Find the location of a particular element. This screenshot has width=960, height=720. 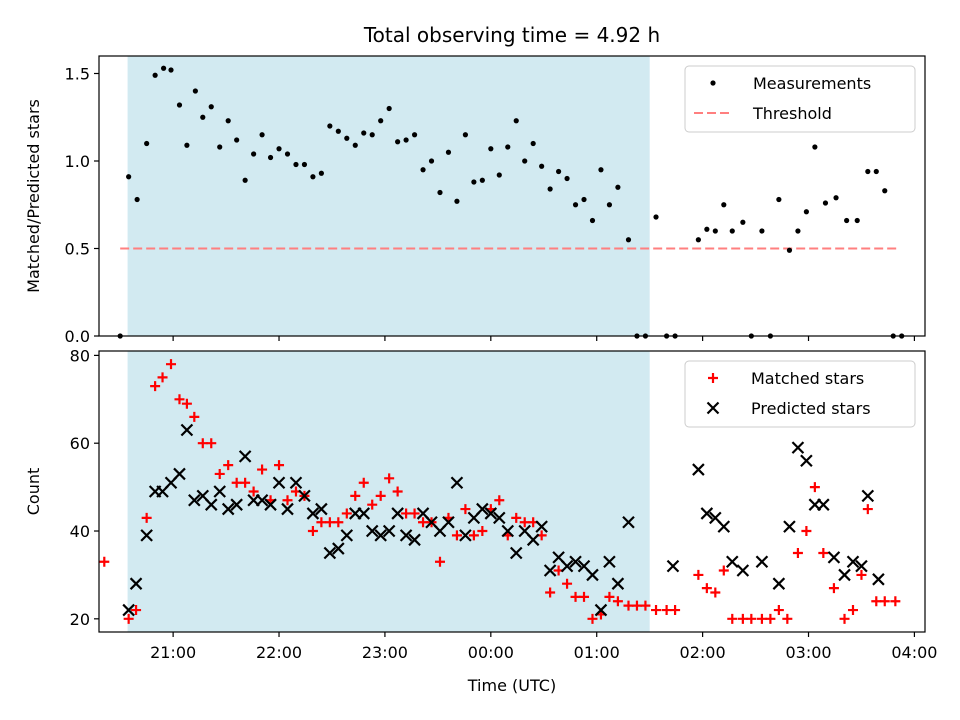

legend-label: Threshold is located at coordinates (792, 113).